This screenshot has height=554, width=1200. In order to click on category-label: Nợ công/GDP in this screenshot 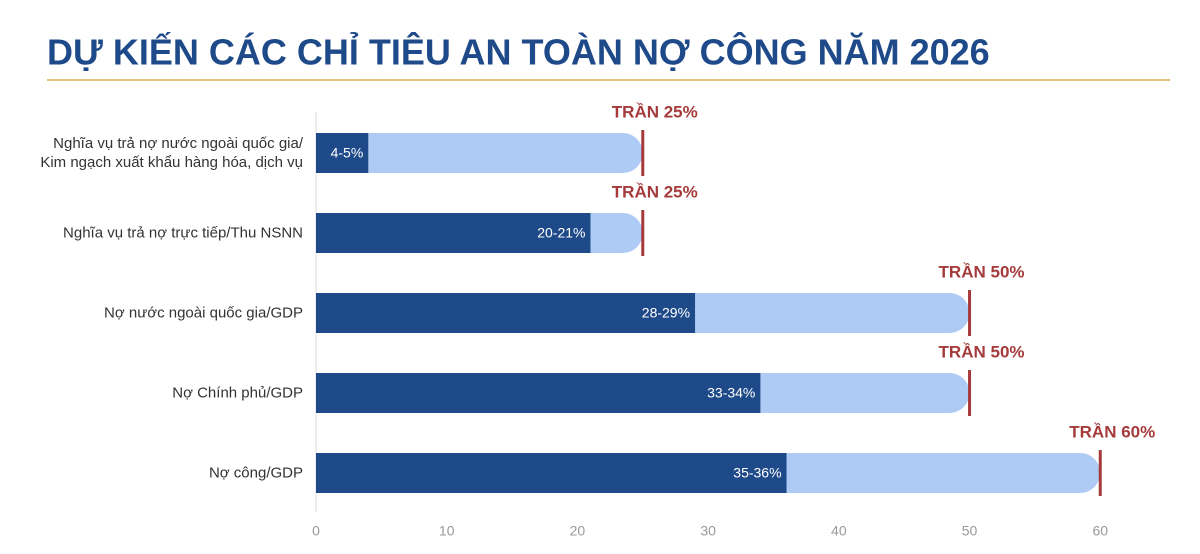, I will do `click(255, 473)`.